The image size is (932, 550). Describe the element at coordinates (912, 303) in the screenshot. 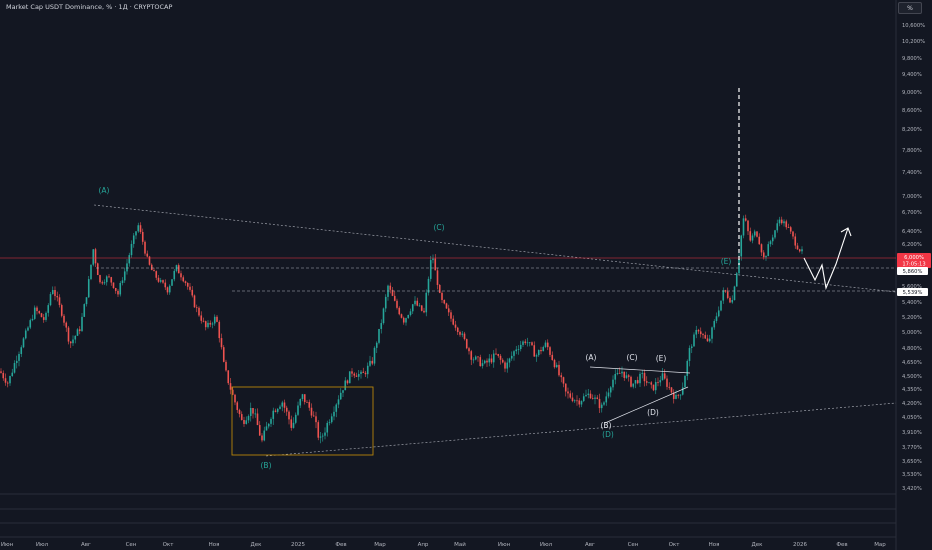

I see `price-tick-label: 5,400%` at that location.